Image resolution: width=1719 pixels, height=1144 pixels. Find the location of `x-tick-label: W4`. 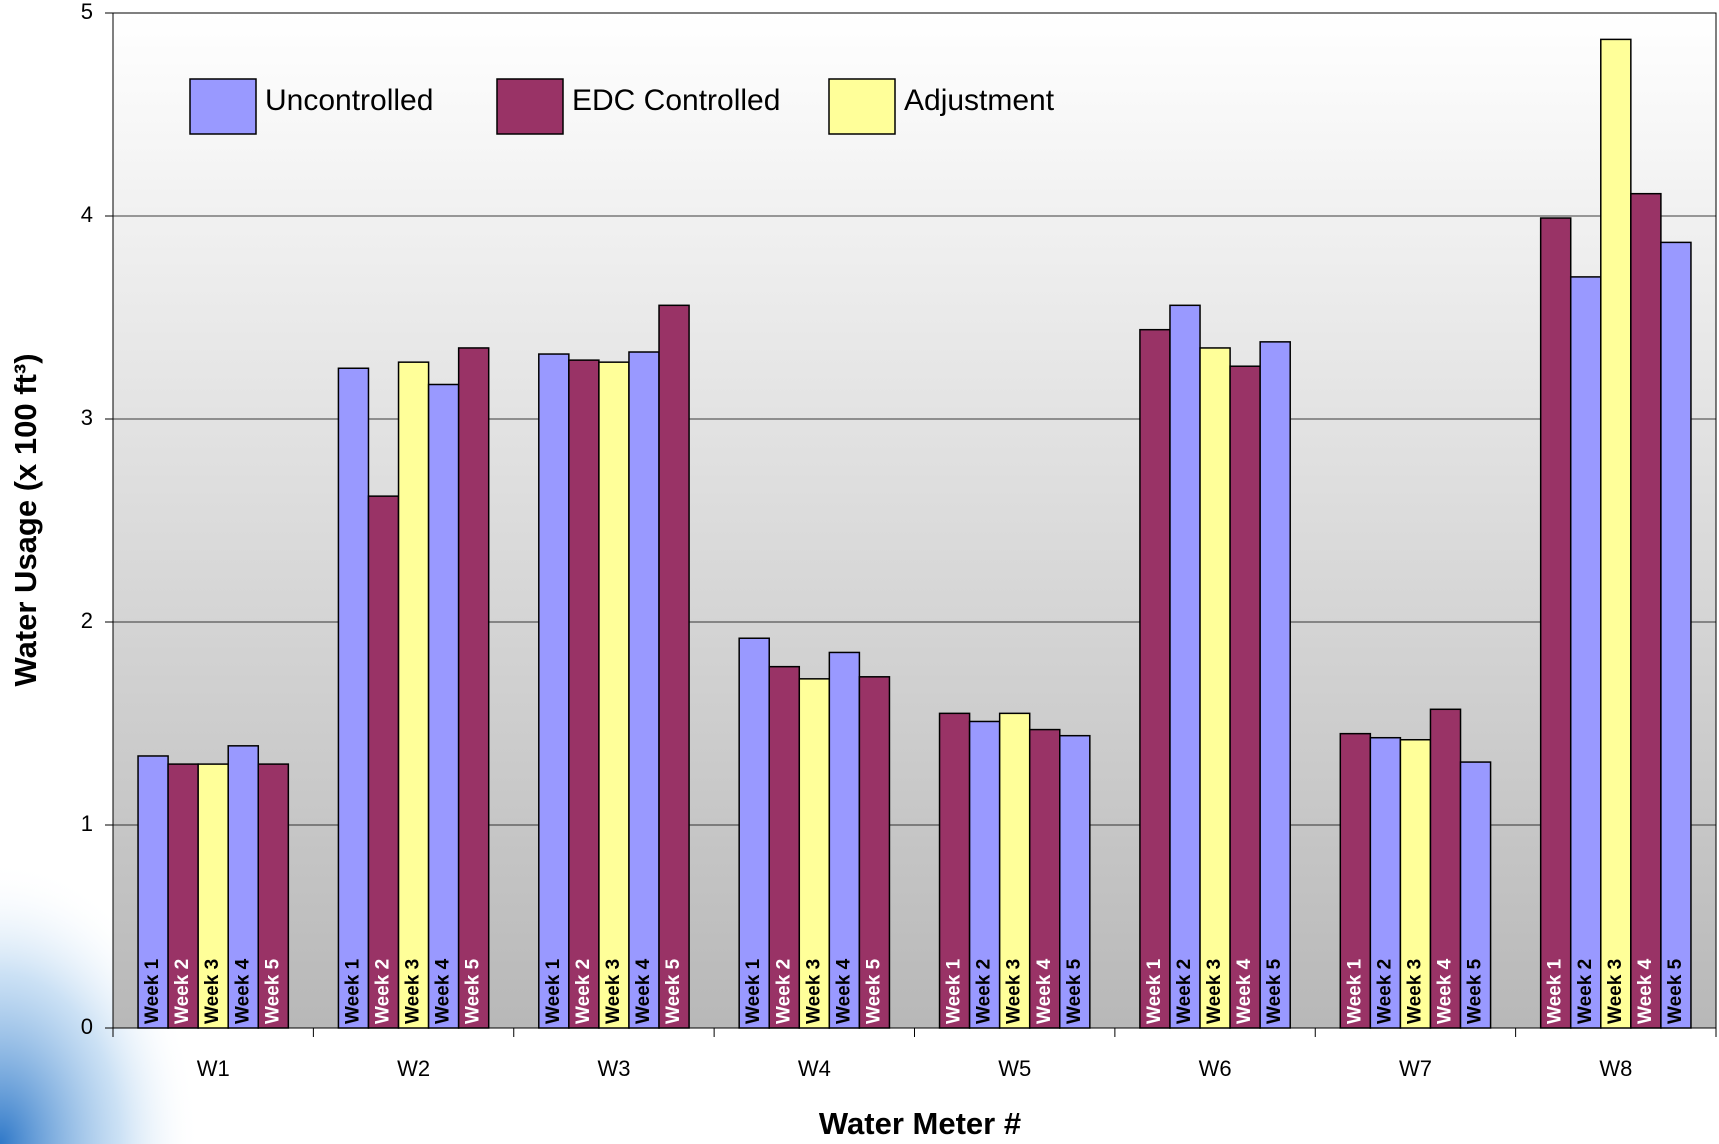

x-tick-label: W4 is located at coordinates (814, 1068).